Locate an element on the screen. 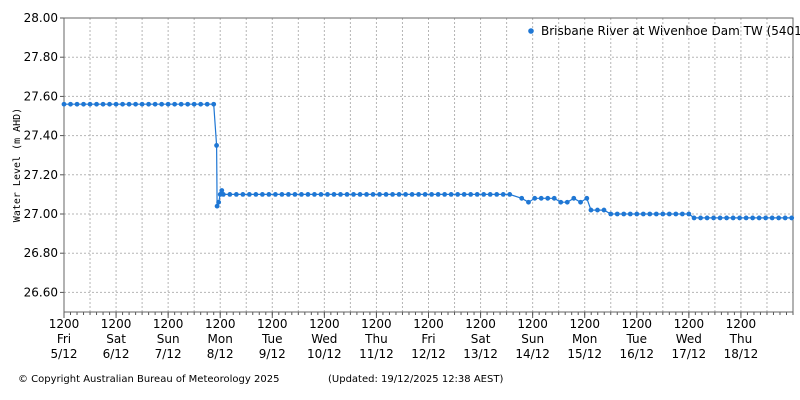 The image size is (800, 400). x-tick-date: 7/12 is located at coordinates (168, 354).